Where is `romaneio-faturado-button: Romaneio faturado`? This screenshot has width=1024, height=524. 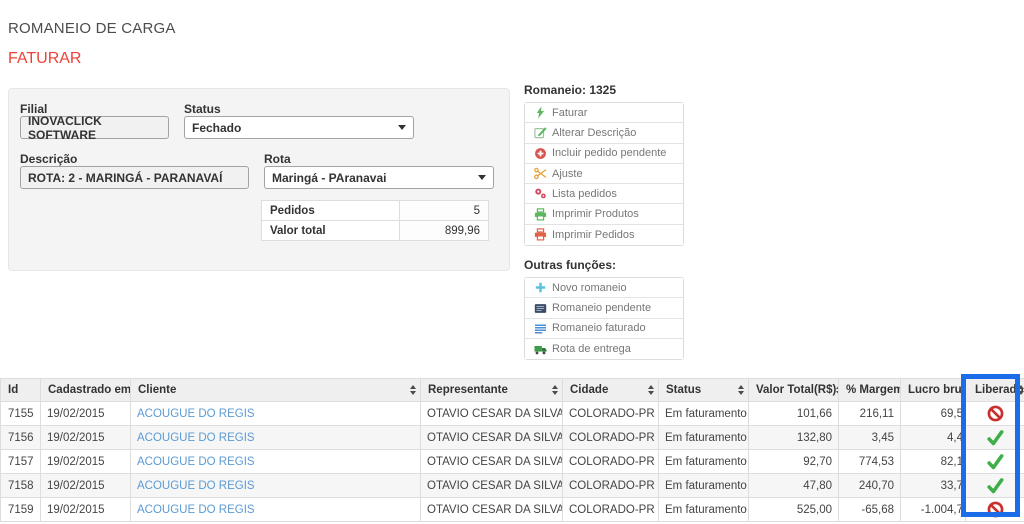 romaneio-faturado-button: Romaneio faturado is located at coordinates (604, 328).